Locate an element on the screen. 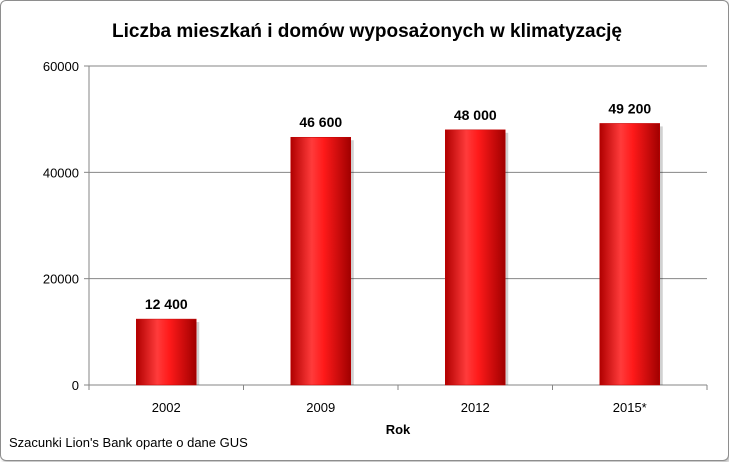  y-tick-label: 40000 is located at coordinates (61, 172).